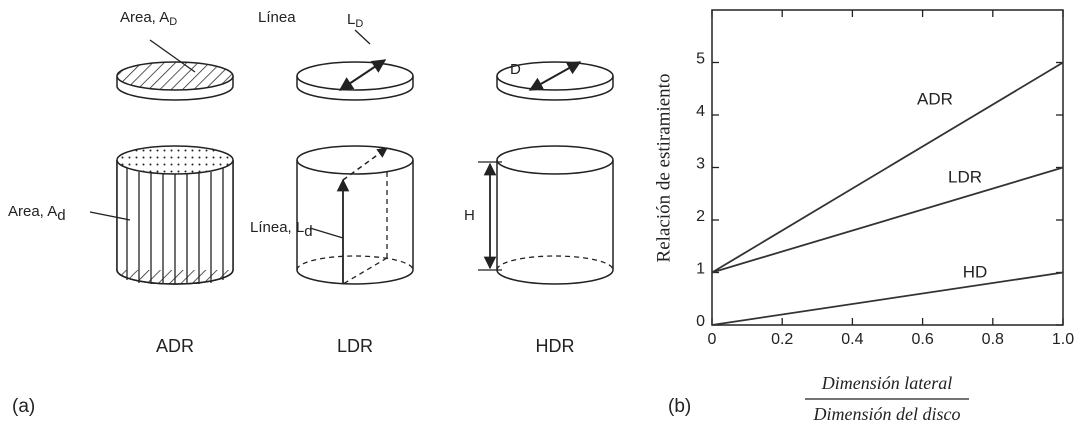  I want to click on y-tick-label: 2, so click(700, 216).